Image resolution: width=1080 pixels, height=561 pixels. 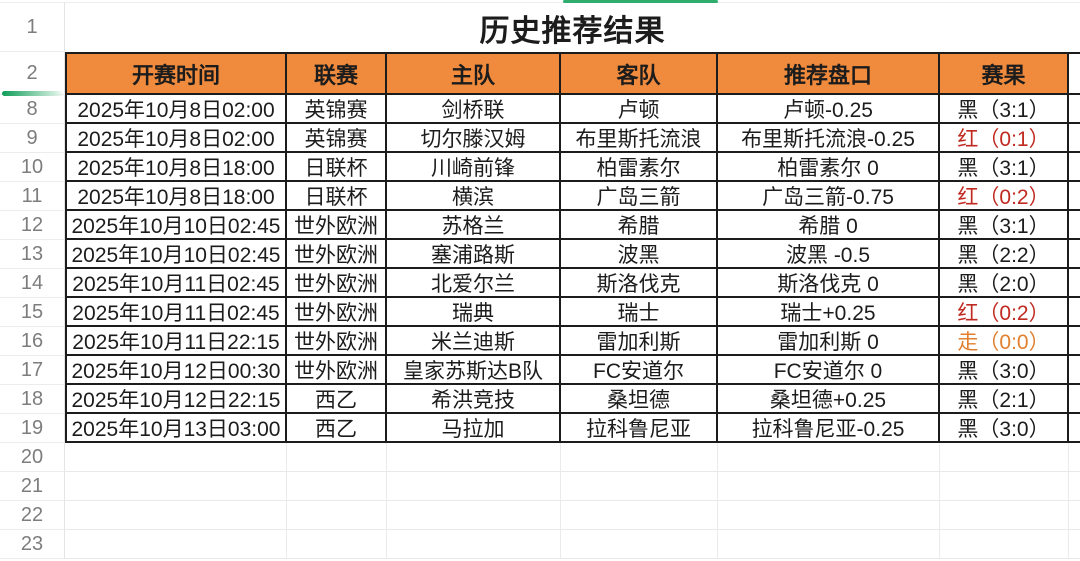 I want to click on row-number: 19, so click(x=32, y=428).